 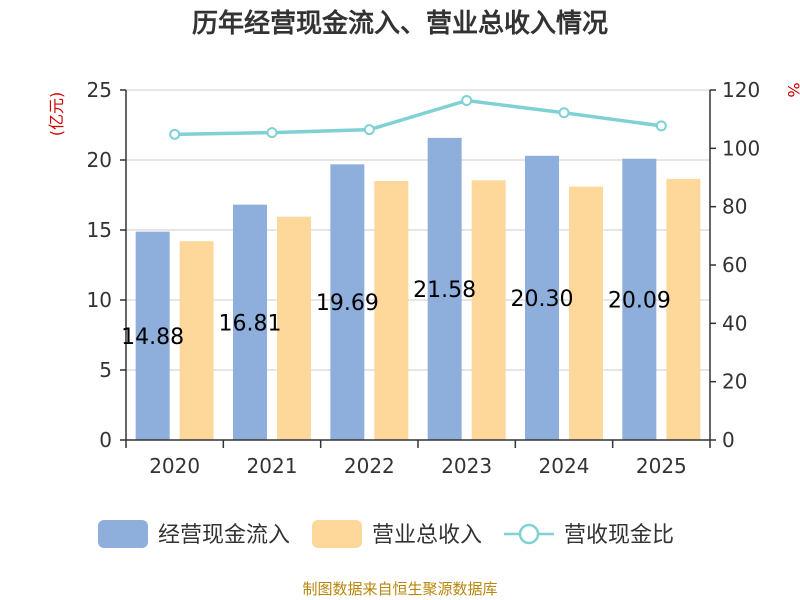 I want to click on bar-series-0-2024, so click(x=542, y=298).